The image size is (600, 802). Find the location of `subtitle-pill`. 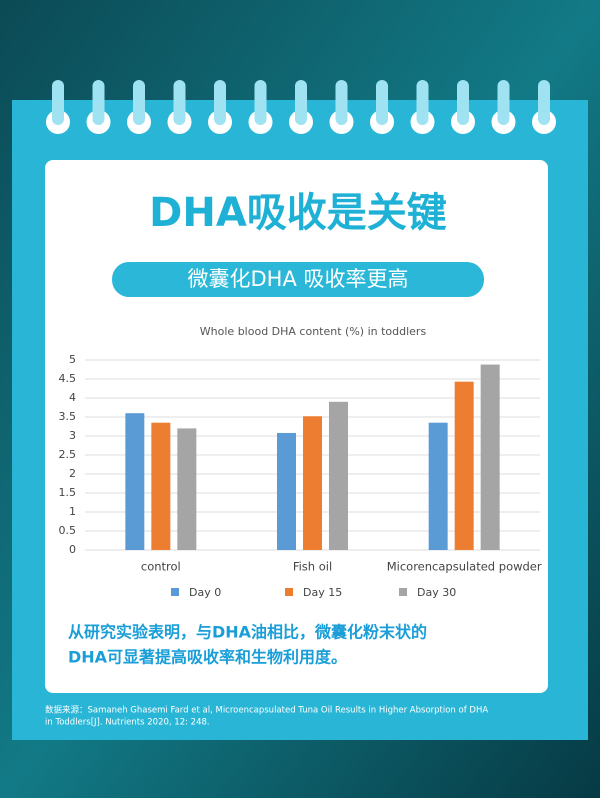

subtitle-pill is located at coordinates (298, 279).